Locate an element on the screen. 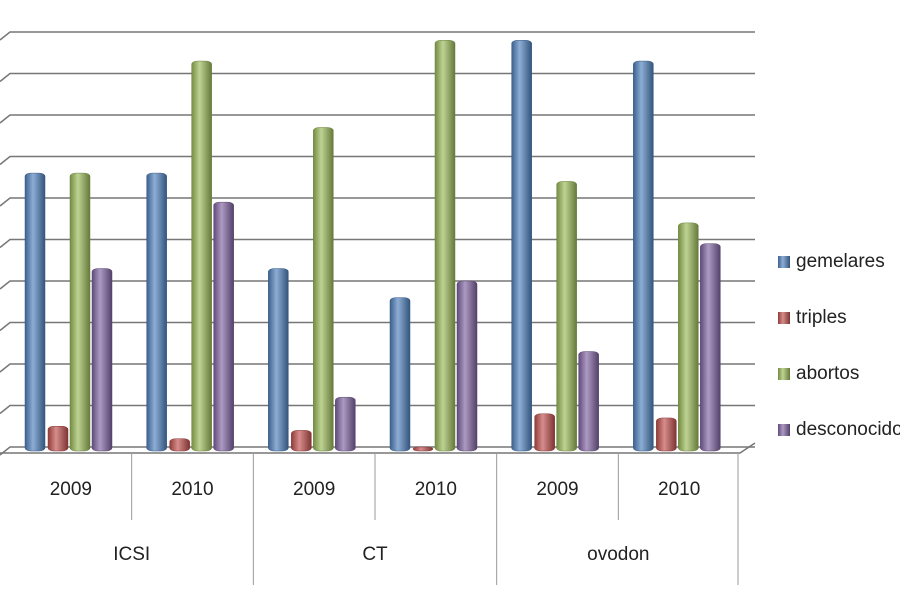  legend-label: triples is located at coordinates (821, 317).